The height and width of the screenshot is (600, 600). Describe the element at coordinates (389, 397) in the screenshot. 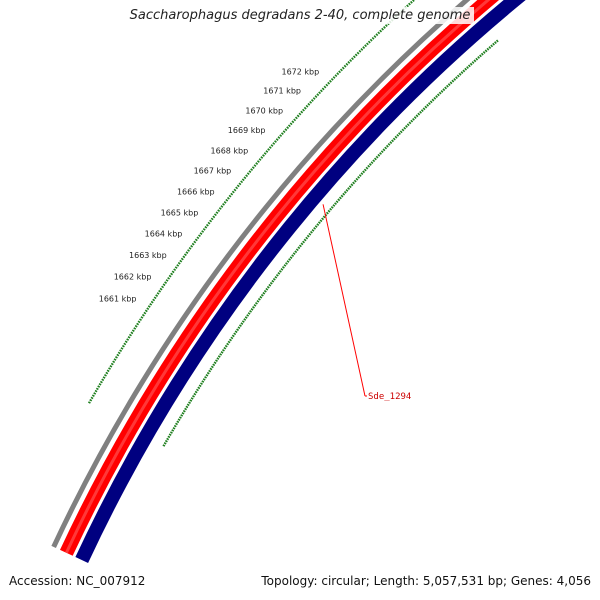

I see `feature-label-sde-1294: Sde_1294` at that location.